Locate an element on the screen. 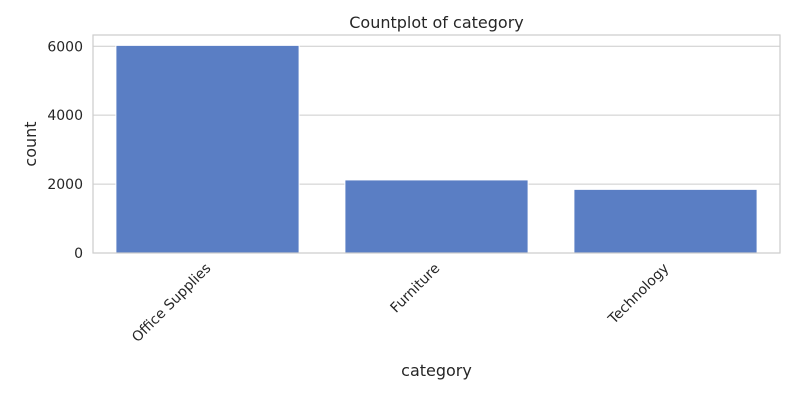 This screenshot has height=400, width=800. chart-title: Countplot of category is located at coordinates (436, 22).